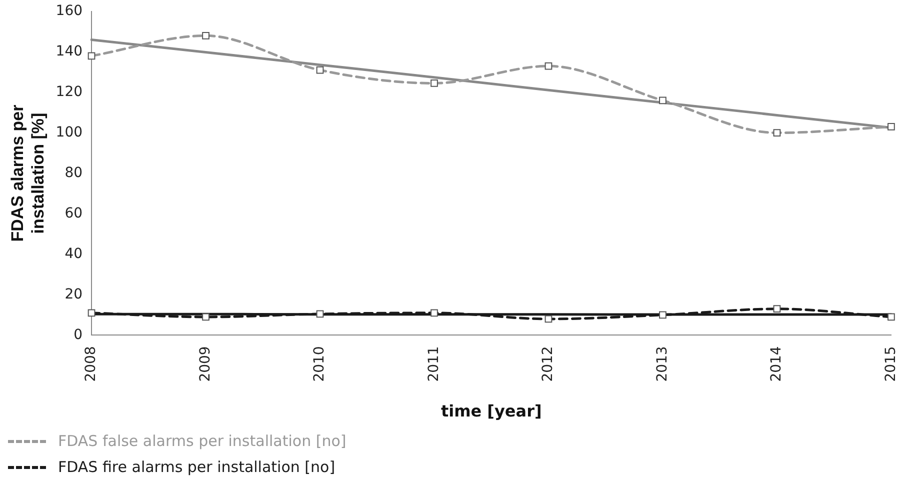 Image resolution: width=911 pixels, height=483 pixels. What do you see at coordinates (662, 364) in the screenshot?
I see `x-tick-label: 2013` at bounding box center [662, 364].